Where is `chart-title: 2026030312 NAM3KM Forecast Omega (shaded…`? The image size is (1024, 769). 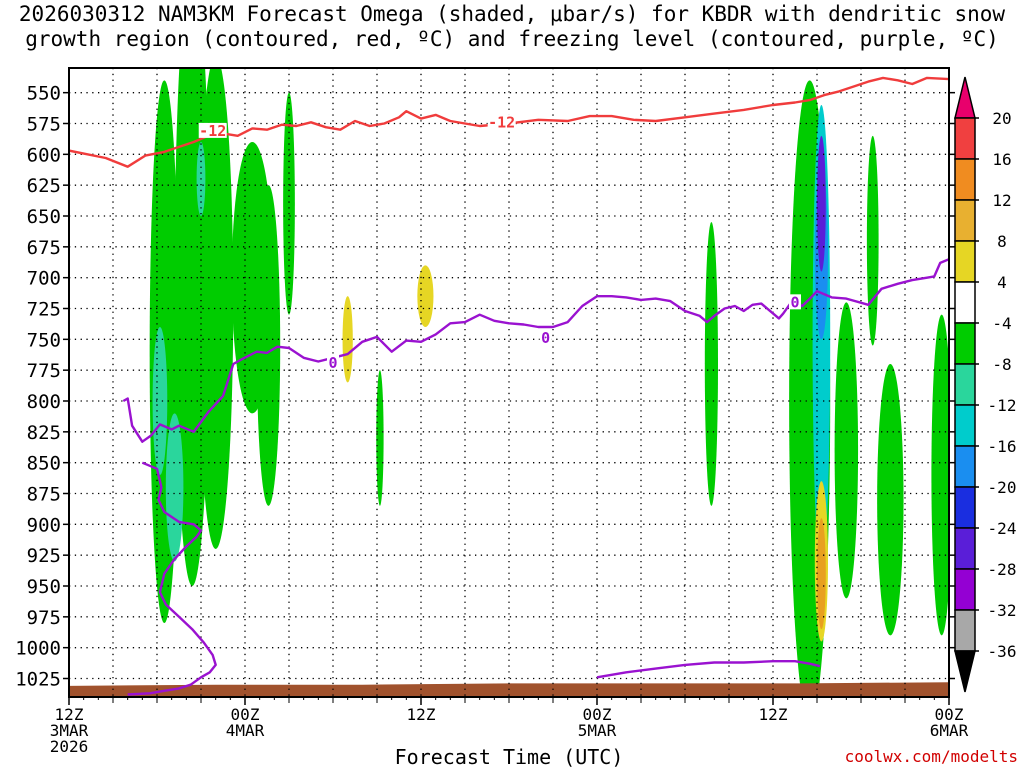 chart-title: 2026030312 NAM3KM Forecast Omega (shaded… is located at coordinates (512, 27).